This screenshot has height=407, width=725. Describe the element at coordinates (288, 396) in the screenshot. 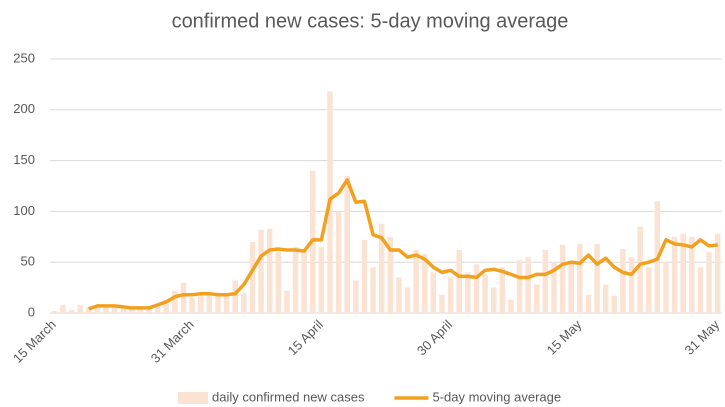

I see `legend-label: daily confirmed new cases` at that location.